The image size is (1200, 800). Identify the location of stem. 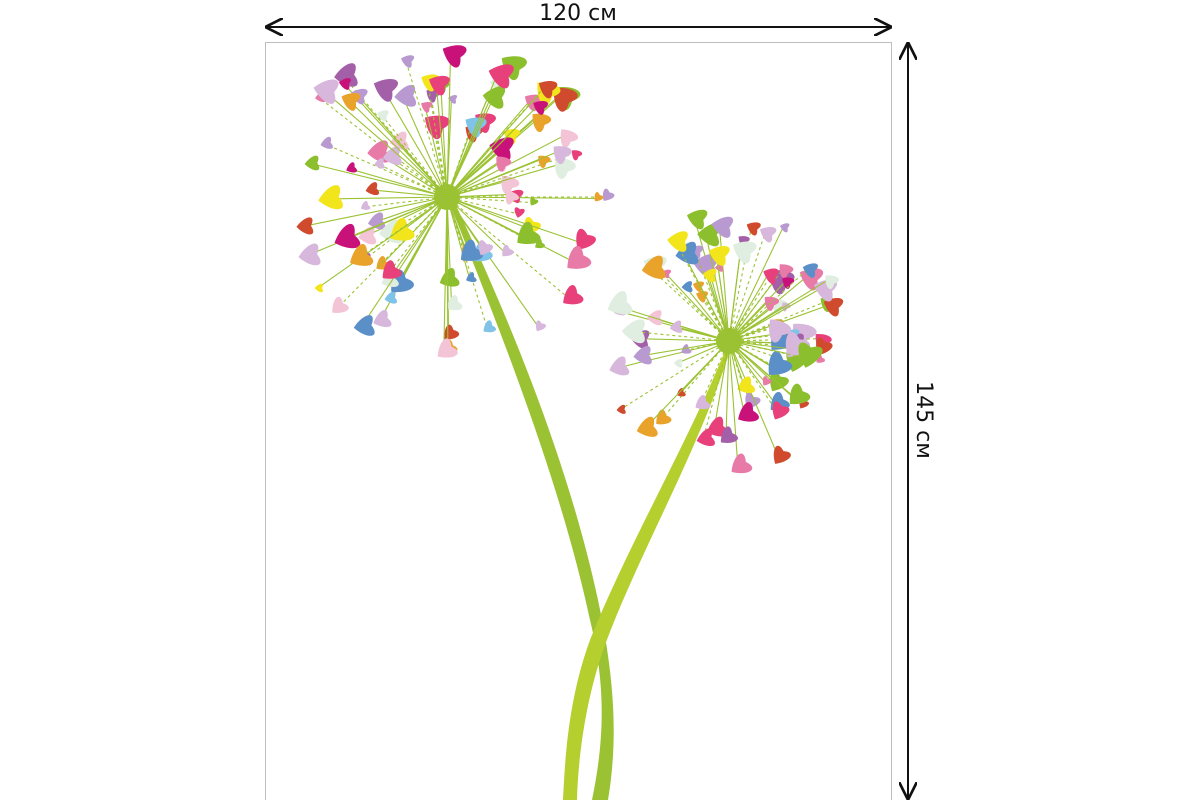
(648, 570).